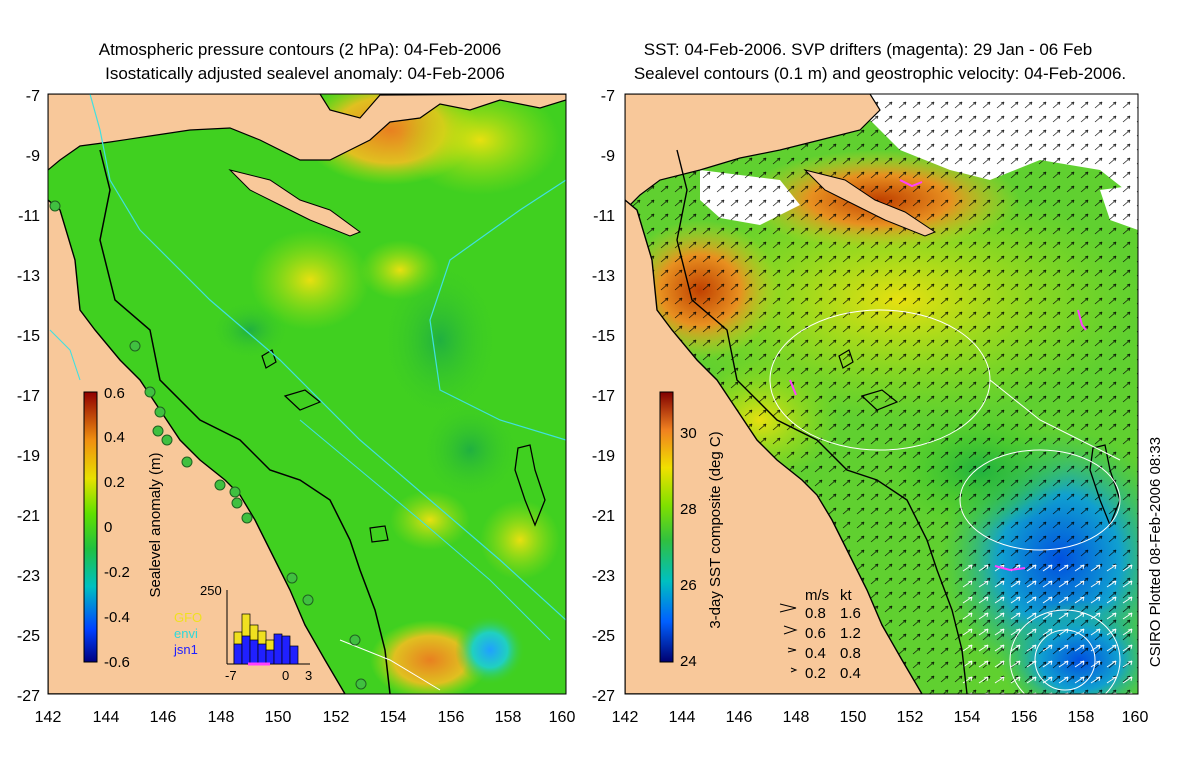 The height and width of the screenshot is (780, 1200). I want to click on svg-text: -13, so click(28, 276).